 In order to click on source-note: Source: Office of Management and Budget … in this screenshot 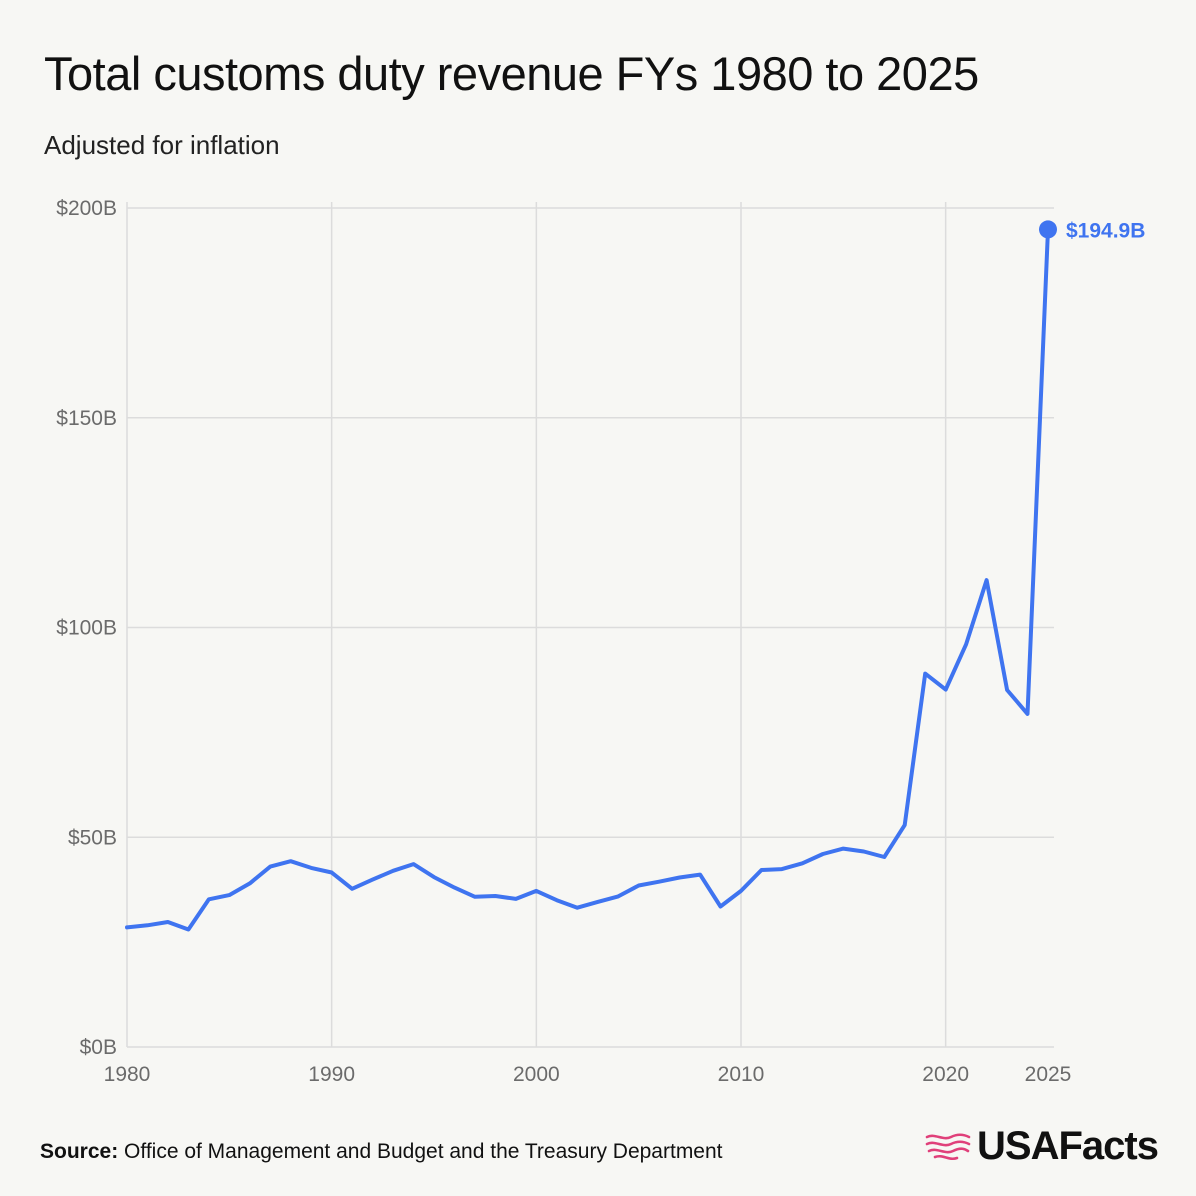, I will do `click(381, 1152)`.